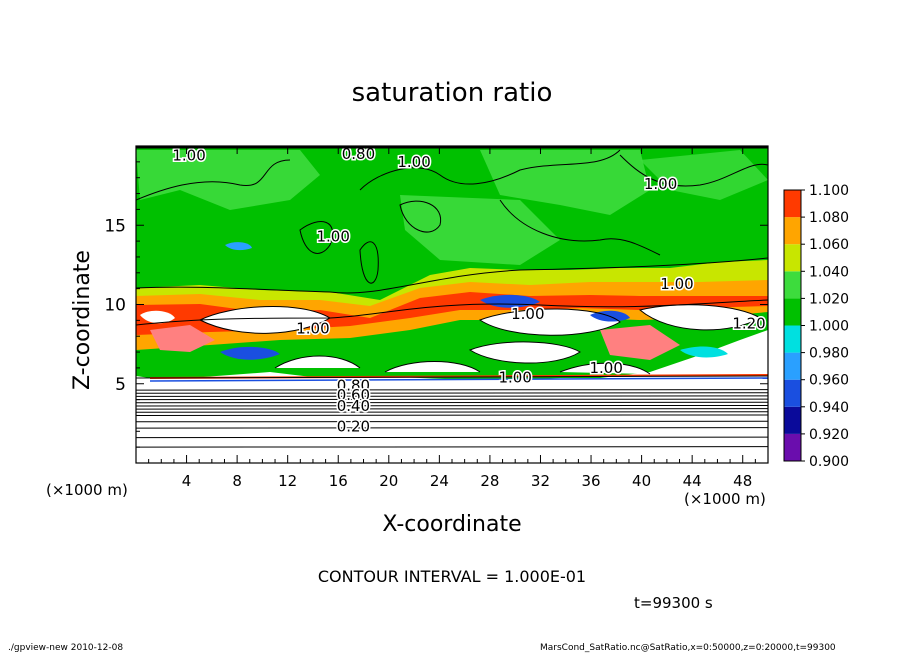 This screenshot has width=904, height=654. I want to click on colorbar-label: 0.960, so click(829, 381).